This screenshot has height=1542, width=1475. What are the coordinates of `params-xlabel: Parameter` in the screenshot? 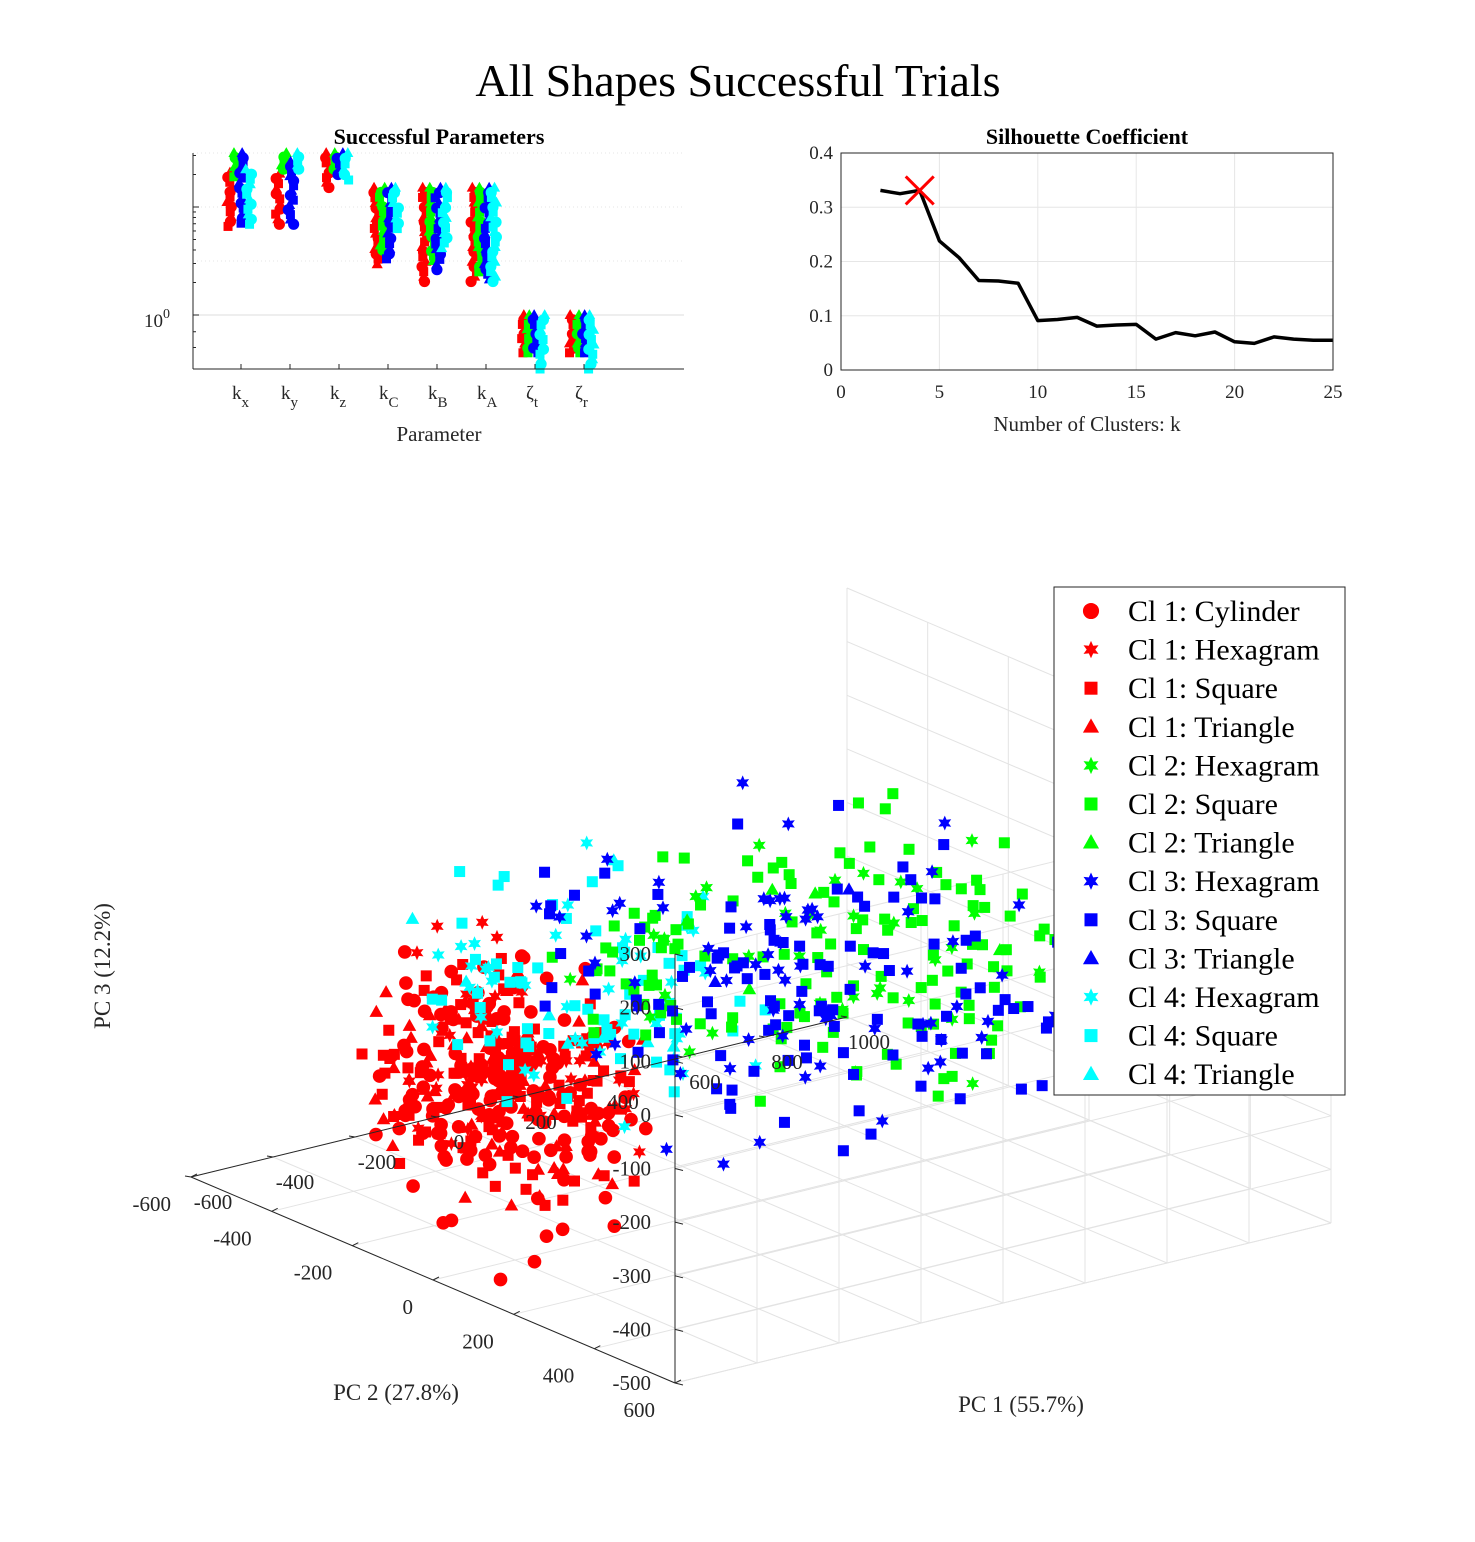 It's located at (438, 434).